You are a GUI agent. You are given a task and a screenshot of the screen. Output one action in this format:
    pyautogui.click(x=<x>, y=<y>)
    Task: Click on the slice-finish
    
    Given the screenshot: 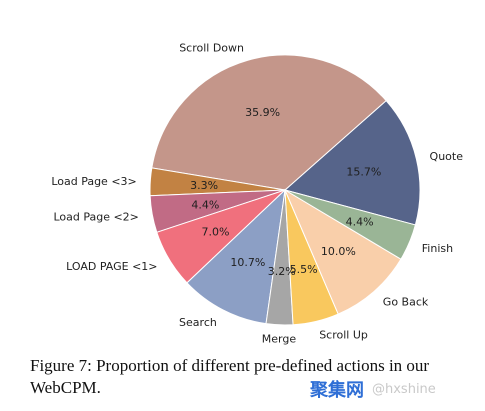 What is the action you would take?
    pyautogui.click(x=350, y=224)
    